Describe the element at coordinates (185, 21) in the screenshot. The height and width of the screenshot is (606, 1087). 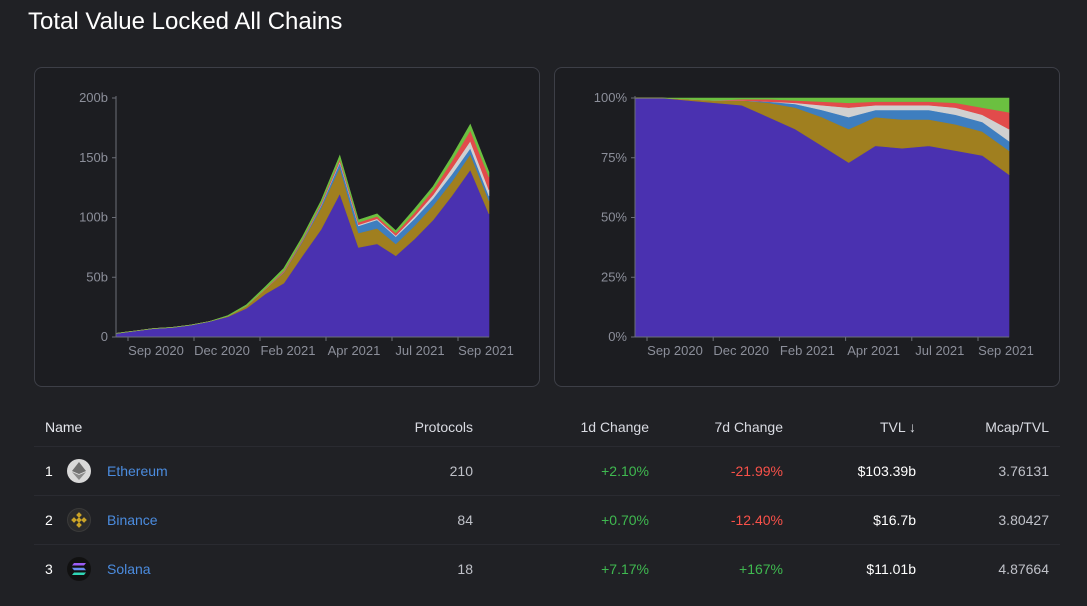
I see `page-title: Total Value Locked All Chains` at that location.